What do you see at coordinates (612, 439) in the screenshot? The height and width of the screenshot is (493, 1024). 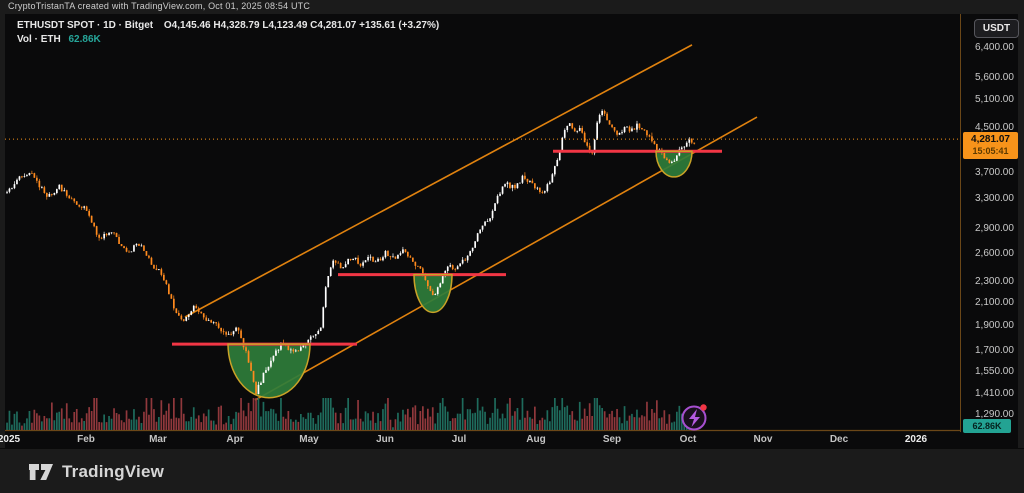 I see `time-tick-label-sep: Sep` at bounding box center [612, 439].